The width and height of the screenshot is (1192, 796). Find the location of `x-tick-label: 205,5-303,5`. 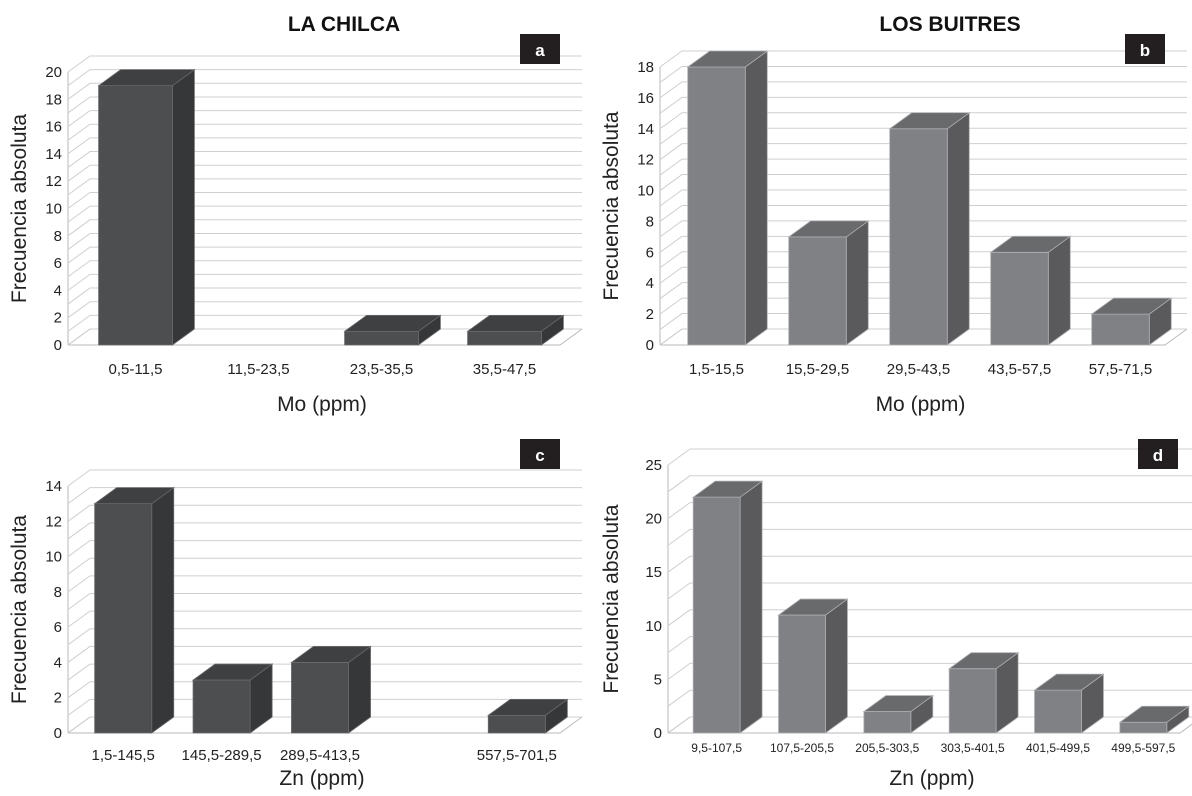

x-tick-label: 205,5-303,5 is located at coordinates (887, 748).